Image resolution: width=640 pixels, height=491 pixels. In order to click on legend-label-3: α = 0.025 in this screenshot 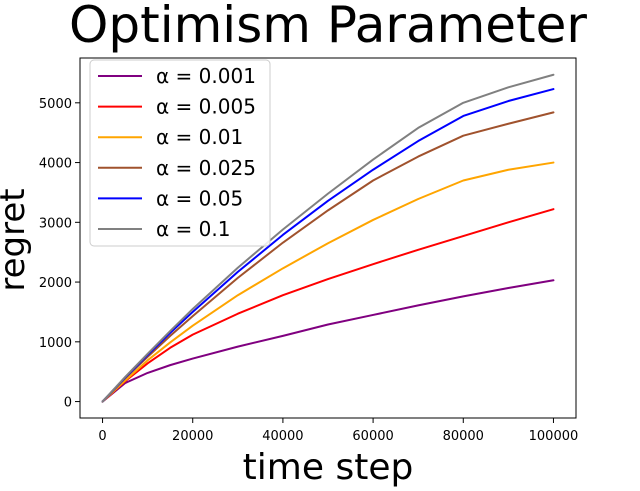, I will do `click(206, 168)`.